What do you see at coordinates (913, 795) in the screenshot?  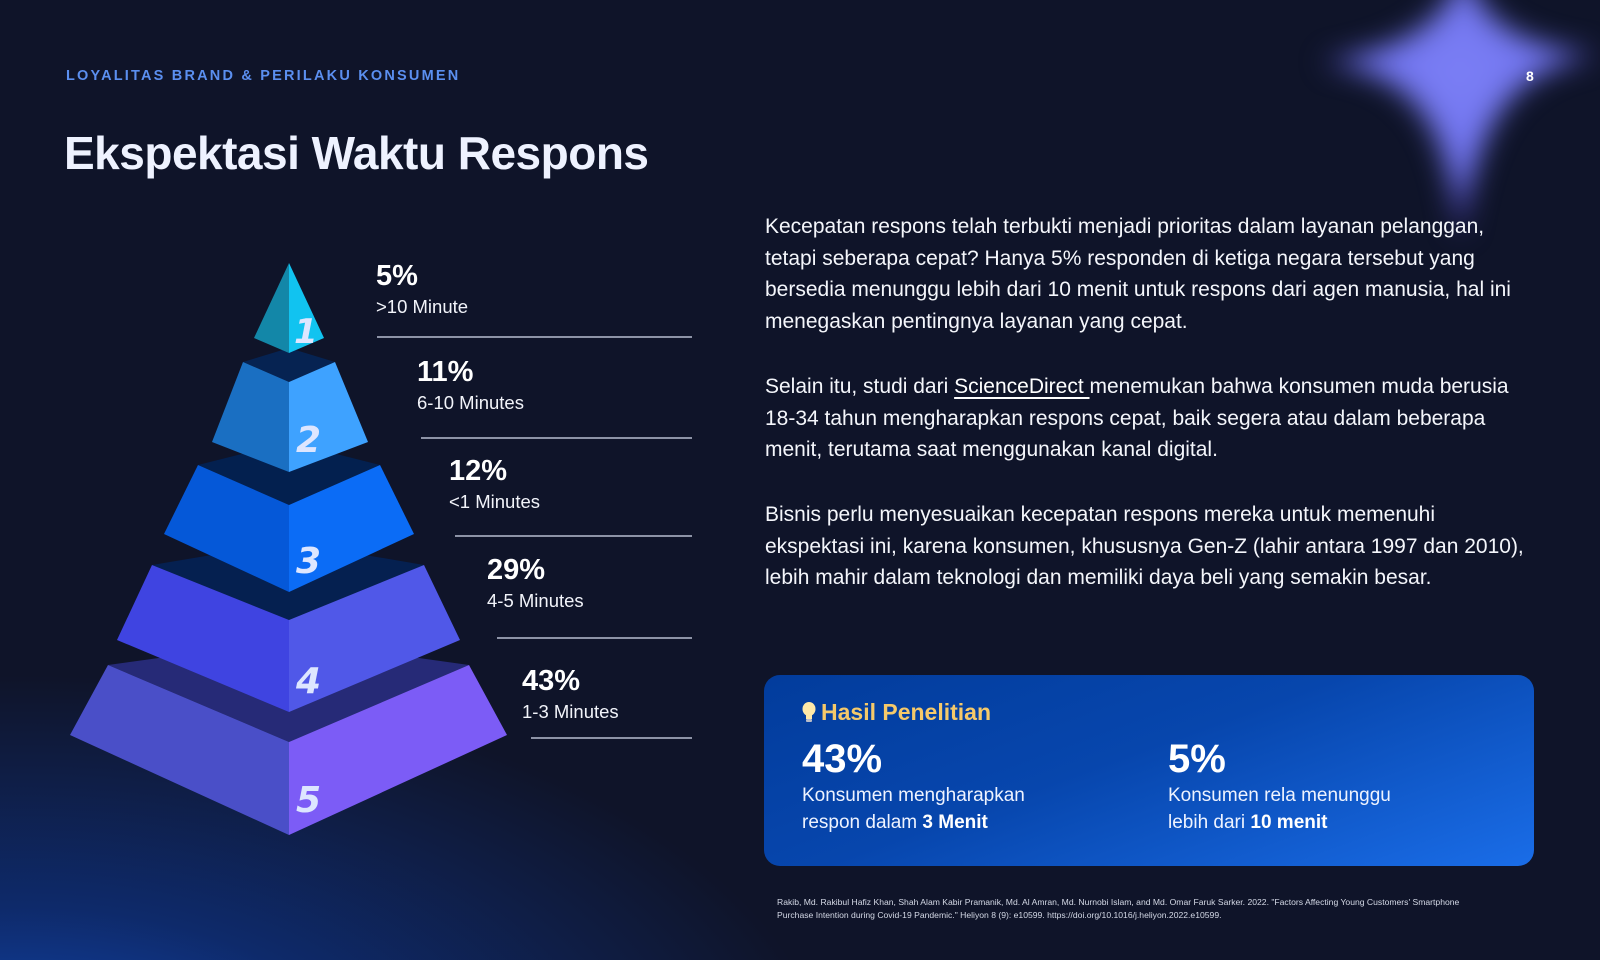 I see `desc-line: Konsumen mengharapkan` at bounding box center [913, 795].